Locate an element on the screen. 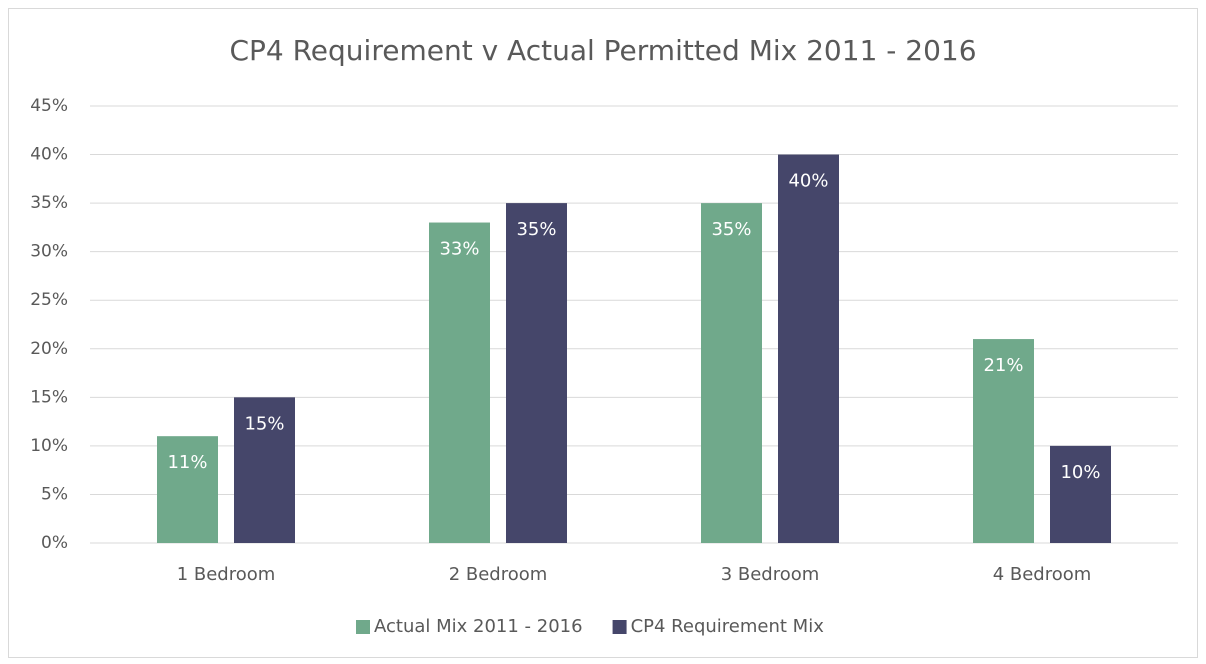  data-label: 21% is located at coordinates (1003, 365).